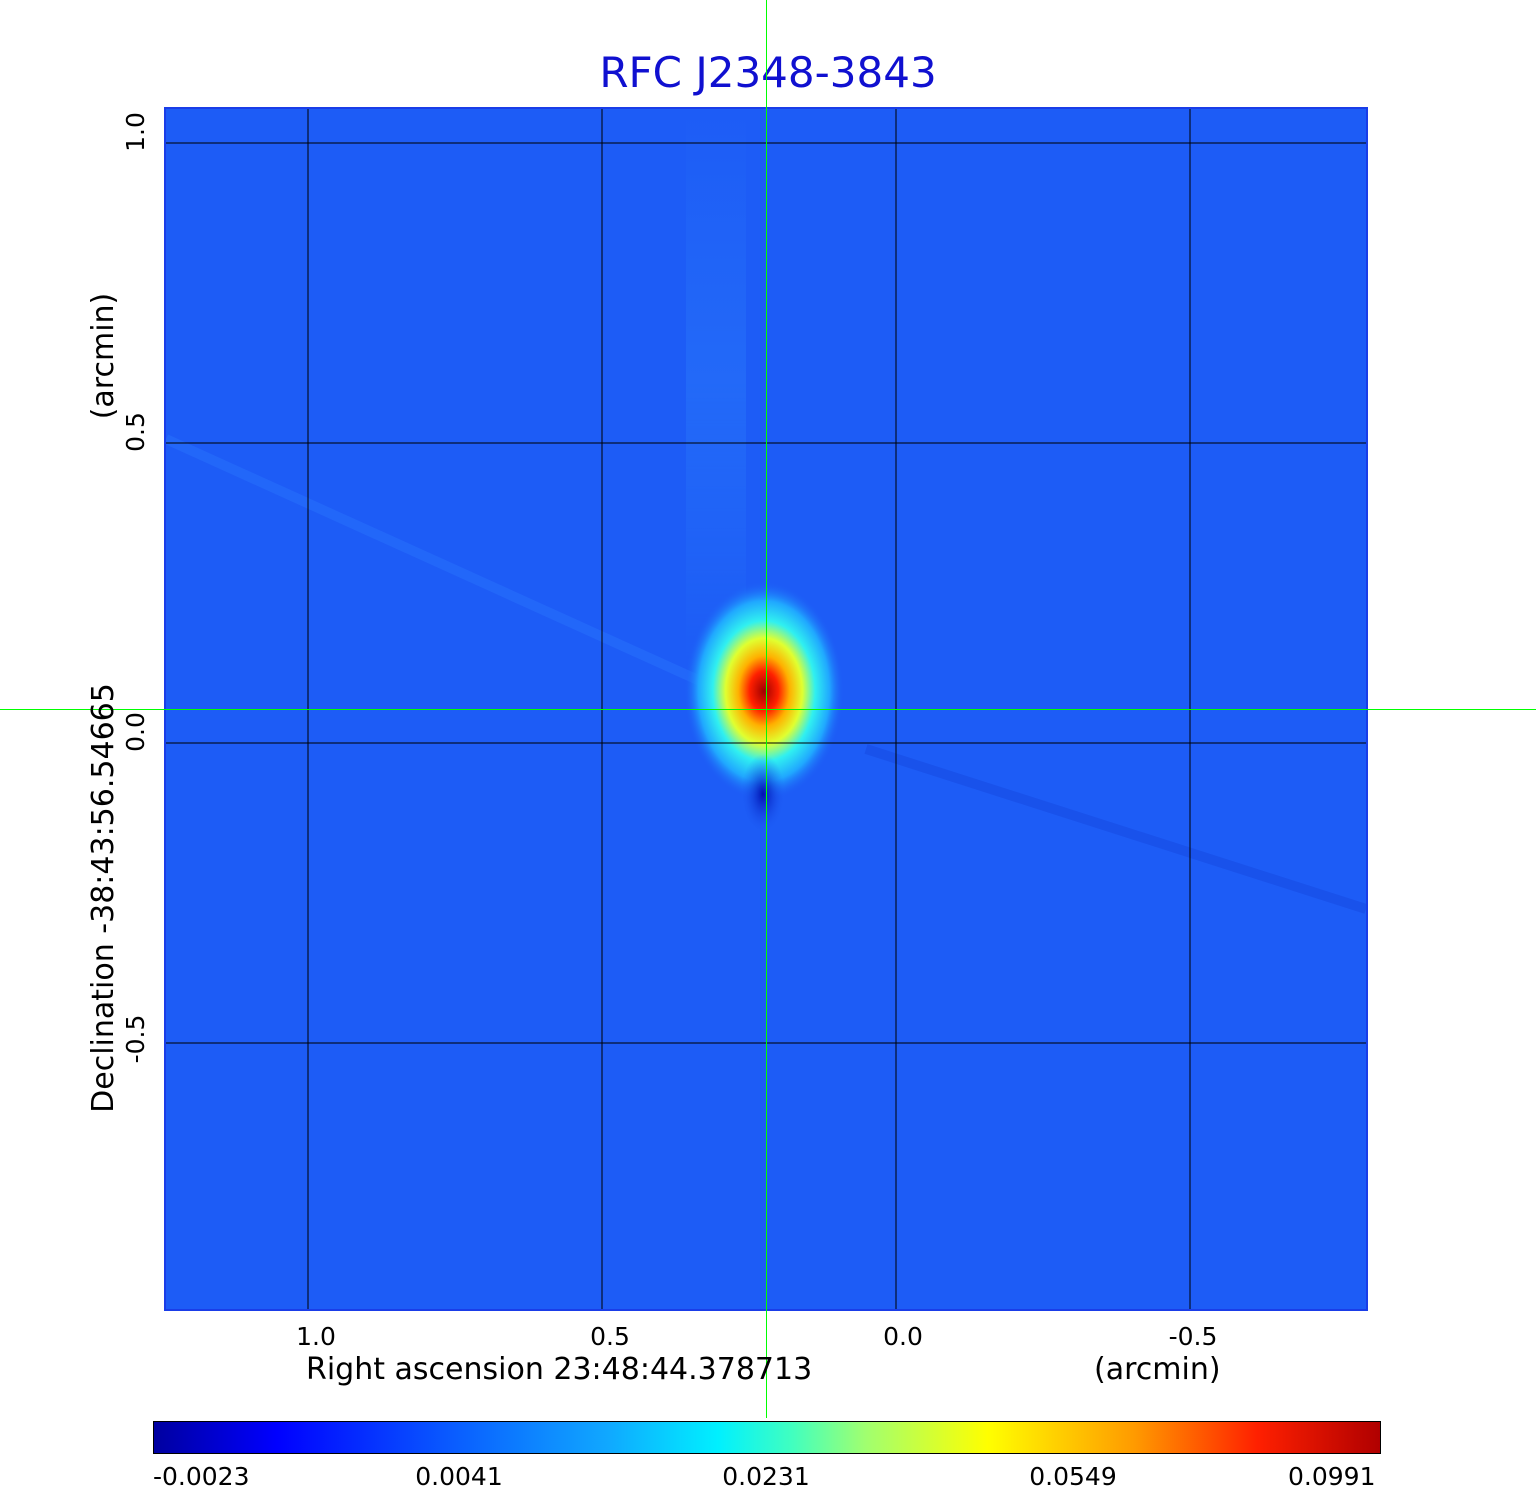 Image resolution: width=1536 pixels, height=1511 pixels. Describe the element at coordinates (459, 1476) in the screenshot. I see `colorbar-label: 0.0041` at that location.